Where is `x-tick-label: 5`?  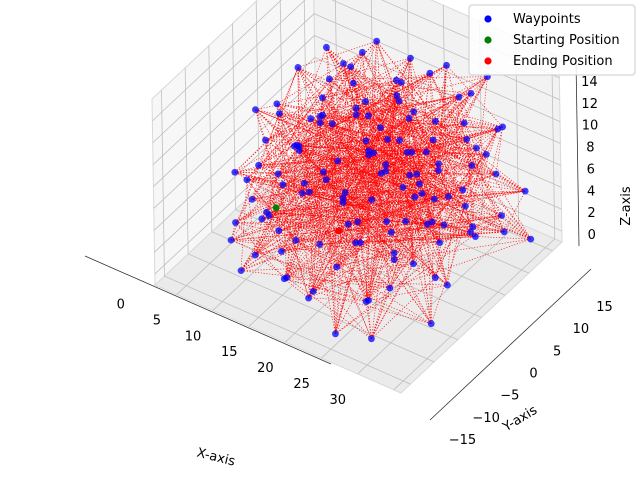
x-tick-label: 5 is located at coordinates (157, 320).